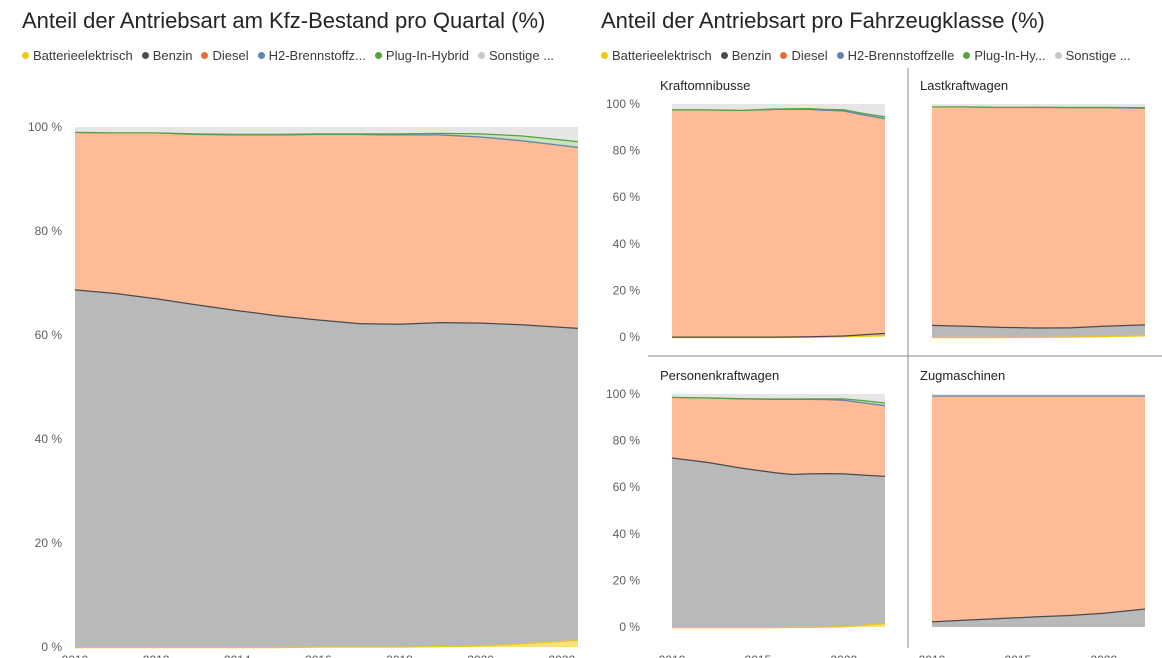  Describe the element at coordinates (627, 580) in the screenshot. I see `panel-personenkraftwagen-y-tick-label: 20 %` at that location.